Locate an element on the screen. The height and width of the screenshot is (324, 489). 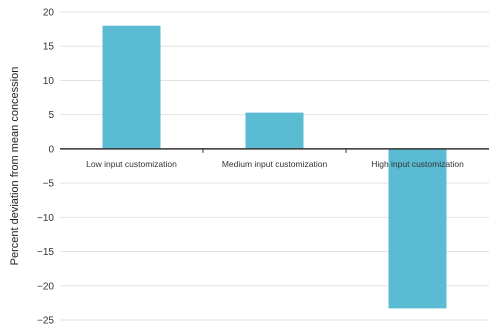
y-tick-label: −25 is located at coordinates (45, 320).